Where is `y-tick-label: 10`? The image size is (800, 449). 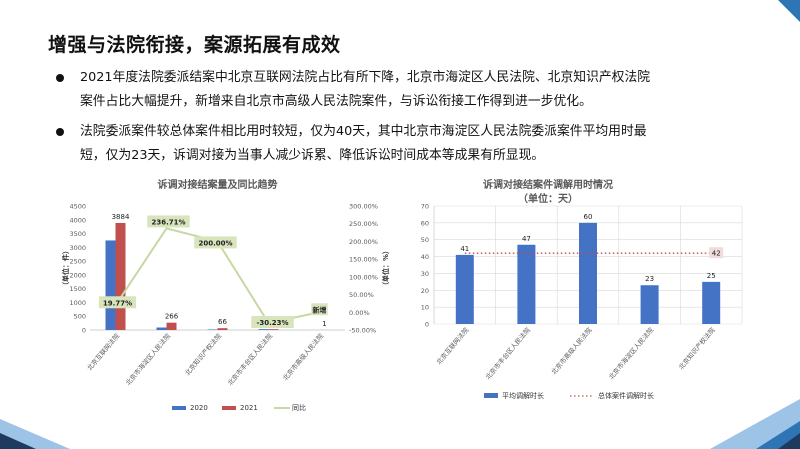 y-tick-label: 10 is located at coordinates (425, 308).